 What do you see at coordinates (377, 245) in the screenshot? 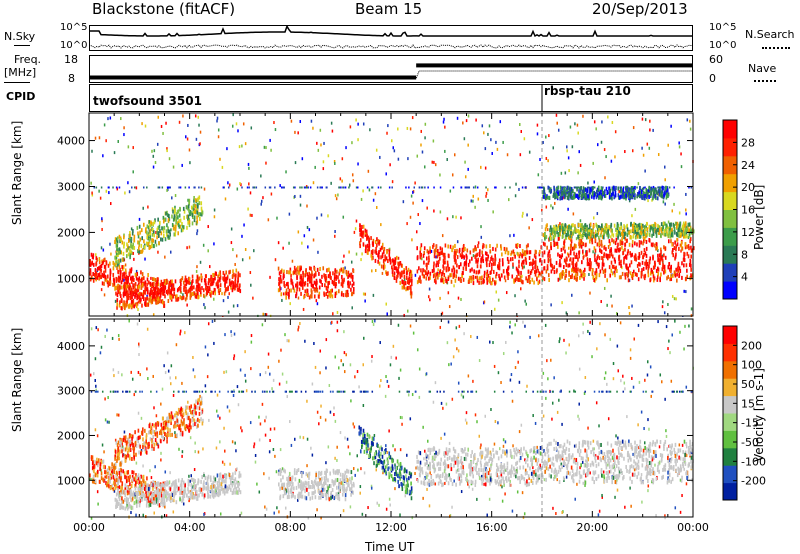
I see `echo-band-4-point` at bounding box center [377, 245].